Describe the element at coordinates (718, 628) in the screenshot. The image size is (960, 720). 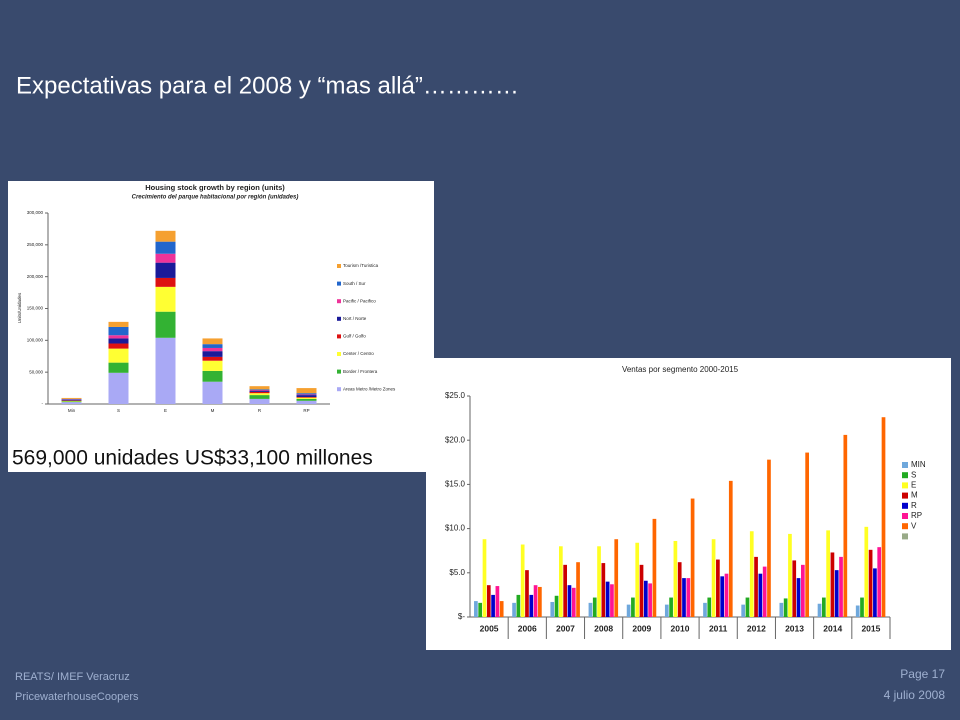
I see `x-tick-label: 2011` at that location.